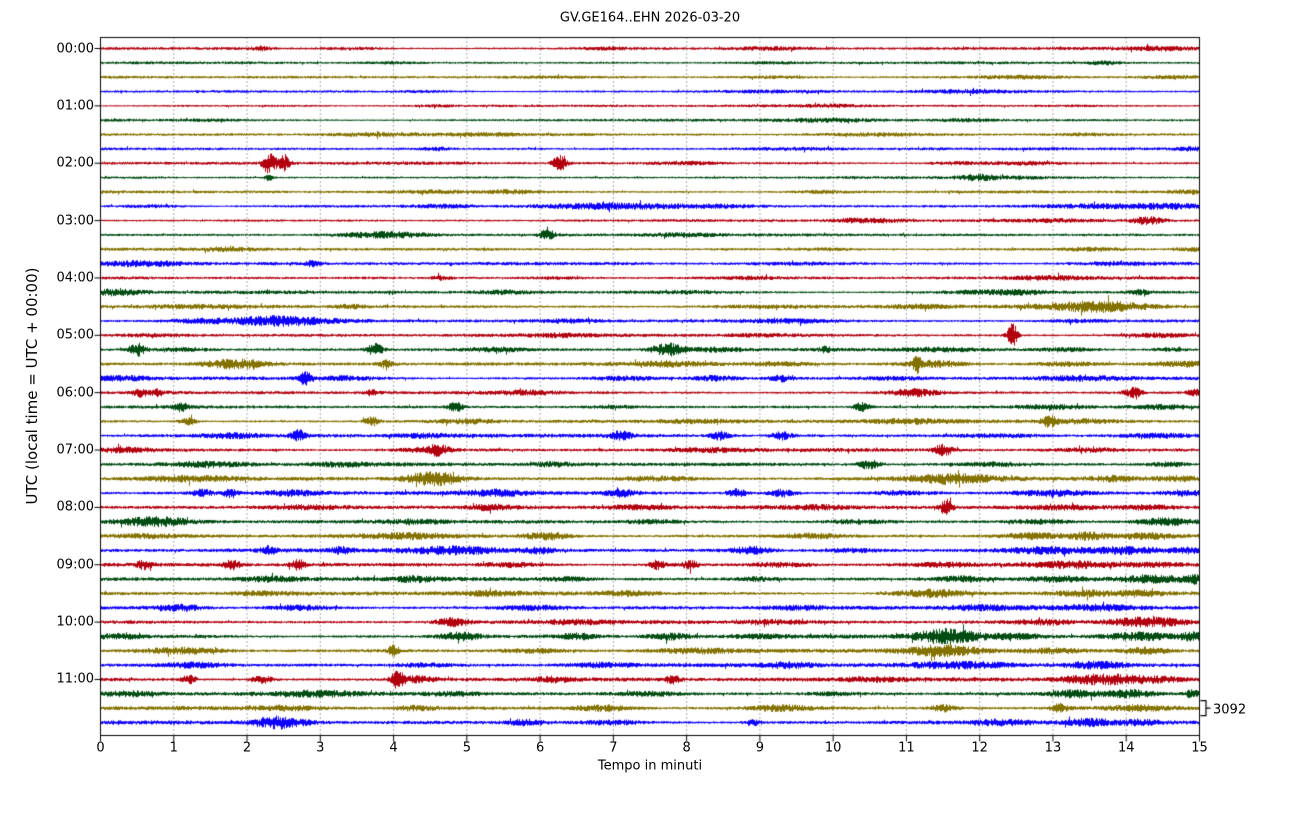 The image size is (1290, 819). What do you see at coordinates (75, 622) in the screenshot?
I see `y-tick-label: 10:00` at bounding box center [75, 622].